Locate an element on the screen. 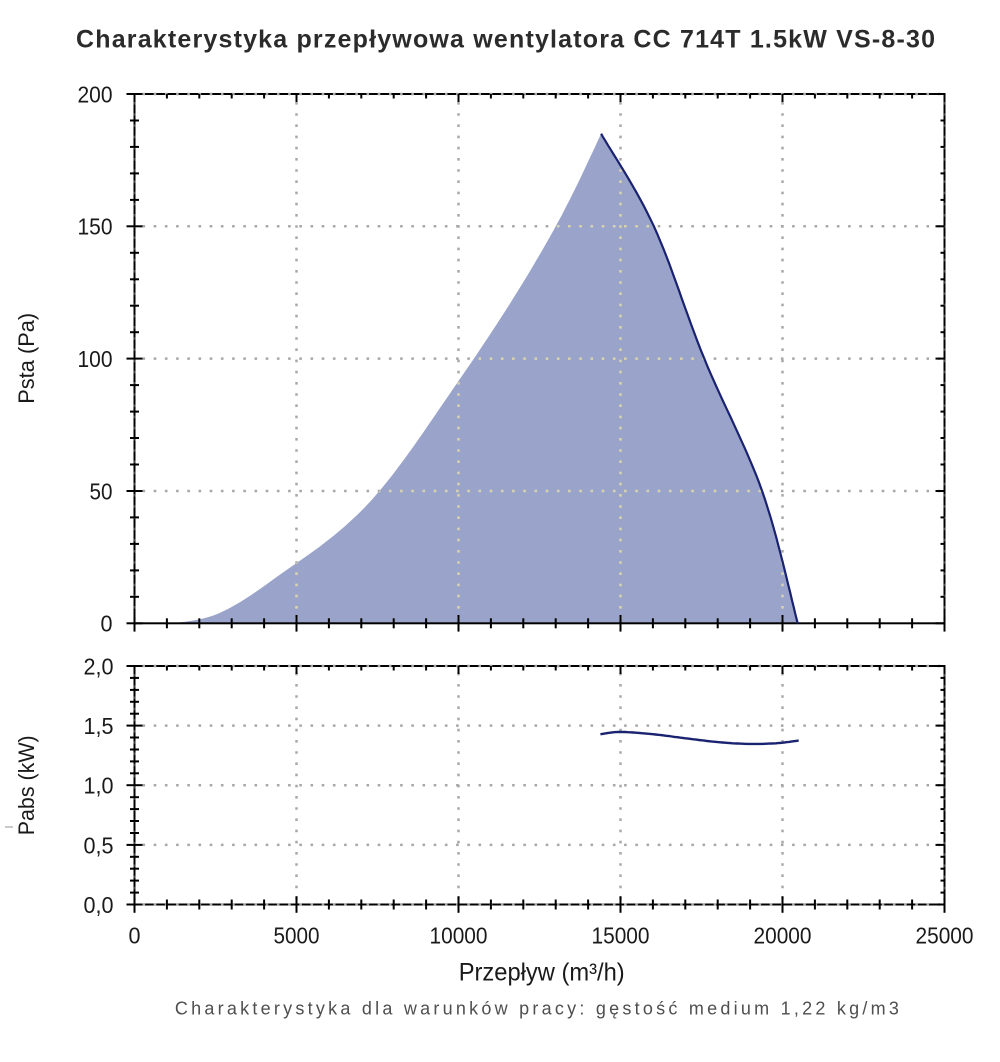 This screenshot has width=1000, height=1062. svg-text: 15000 is located at coordinates (621, 936).